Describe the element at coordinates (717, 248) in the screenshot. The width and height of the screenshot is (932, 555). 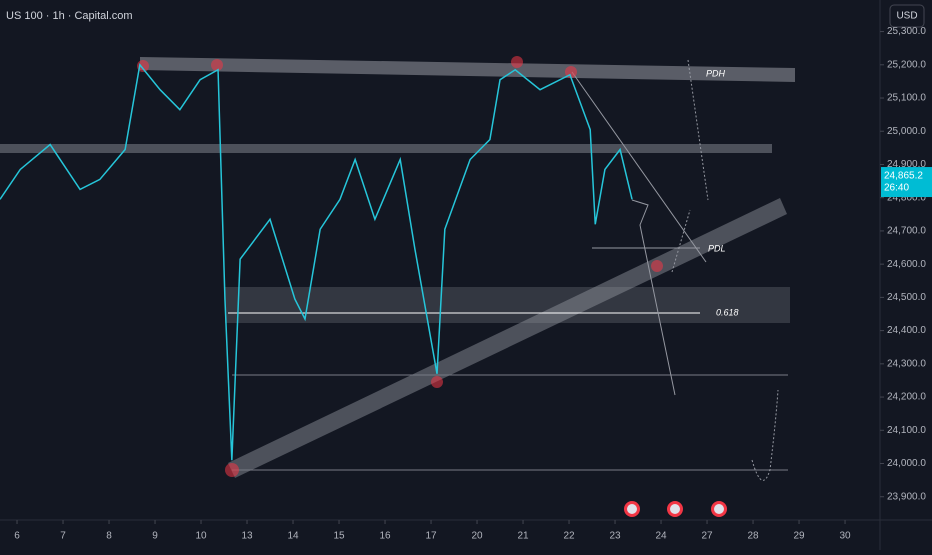
I see `annotation: PDL` at that location.